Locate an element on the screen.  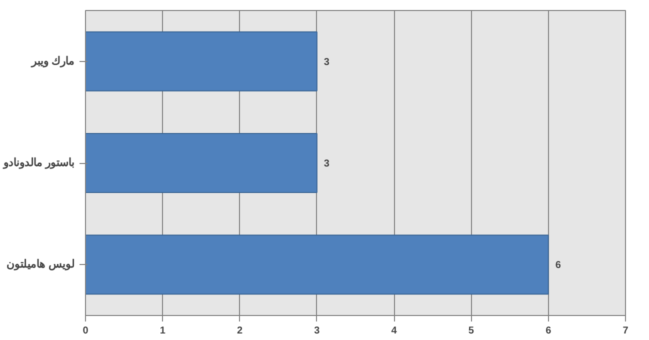
x-tick-label: 7 is located at coordinates (625, 331).